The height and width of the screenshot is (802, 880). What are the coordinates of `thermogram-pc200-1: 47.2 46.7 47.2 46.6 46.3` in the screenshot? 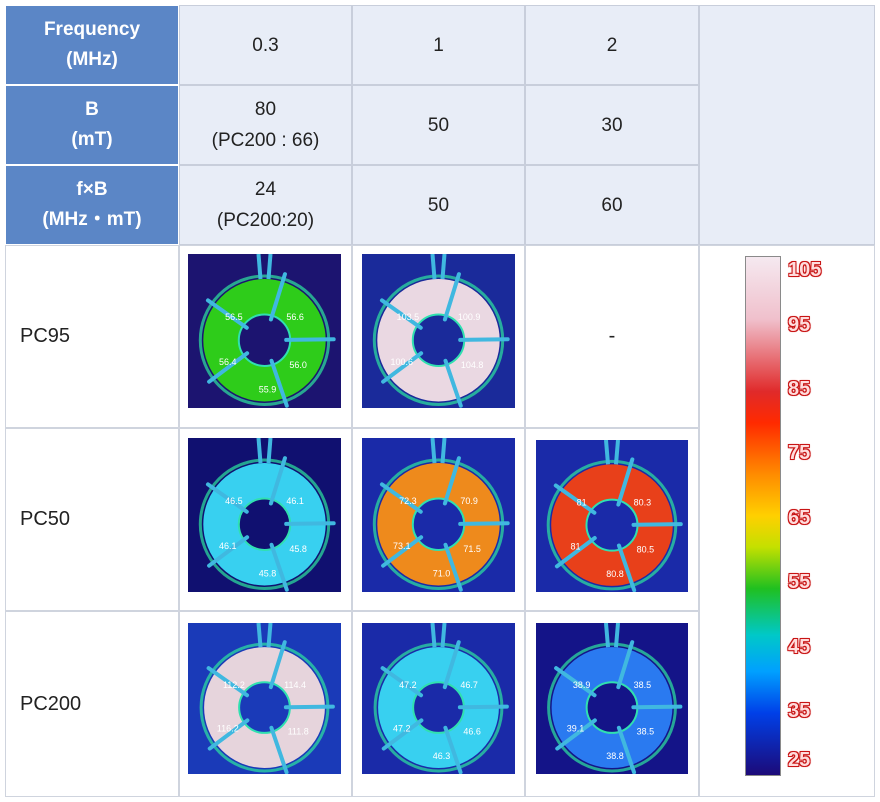 It's located at (438, 698).